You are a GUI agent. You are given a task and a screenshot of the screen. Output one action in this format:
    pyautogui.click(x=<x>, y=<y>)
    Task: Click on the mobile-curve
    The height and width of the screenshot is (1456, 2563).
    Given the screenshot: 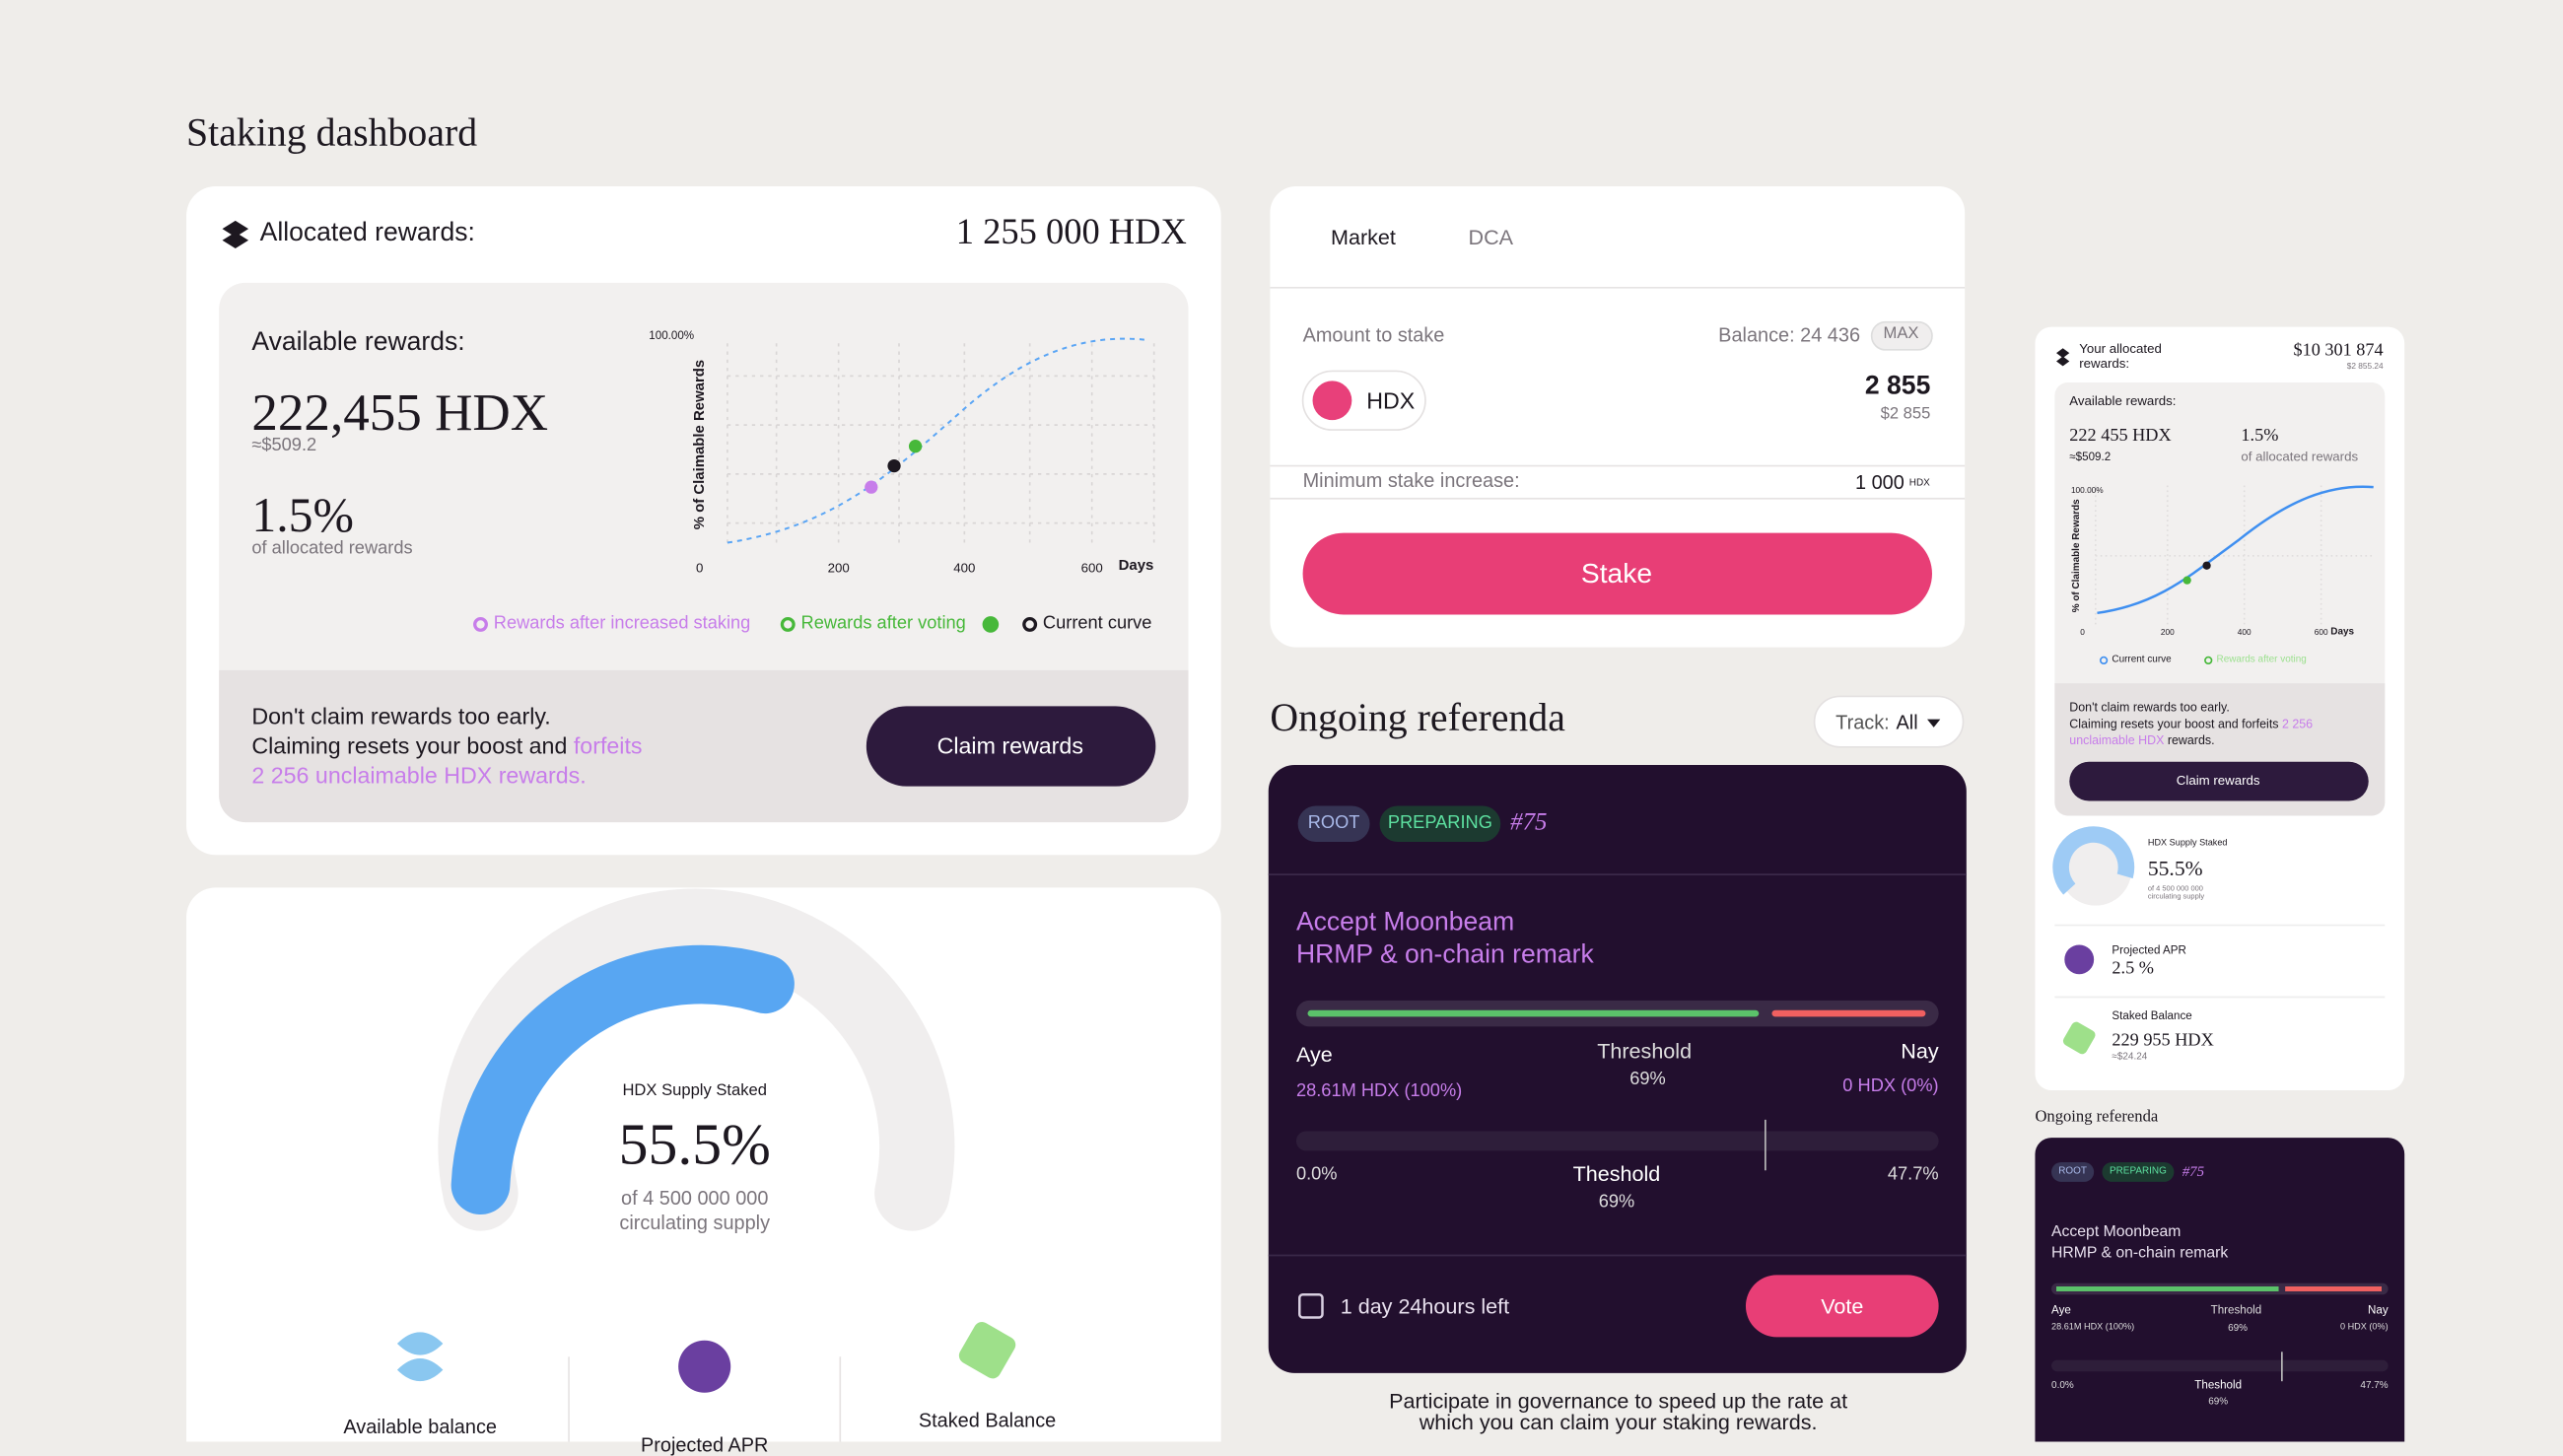 What is the action you would take?
    pyautogui.click(x=2235, y=550)
    